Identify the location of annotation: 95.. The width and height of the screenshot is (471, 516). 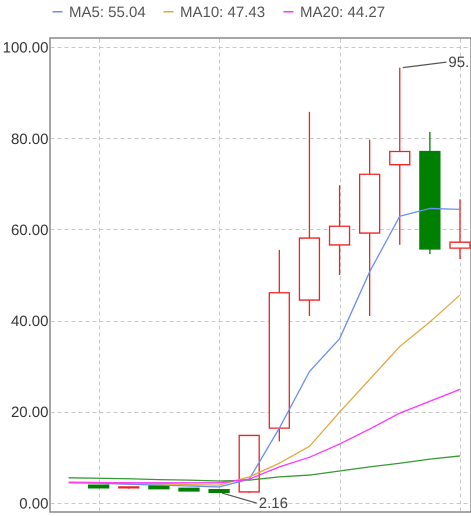
(459, 63).